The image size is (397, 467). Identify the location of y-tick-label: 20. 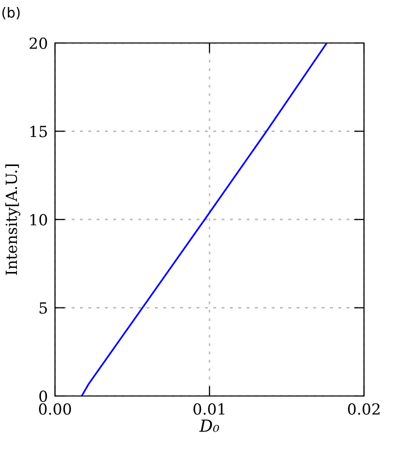
(39, 43).